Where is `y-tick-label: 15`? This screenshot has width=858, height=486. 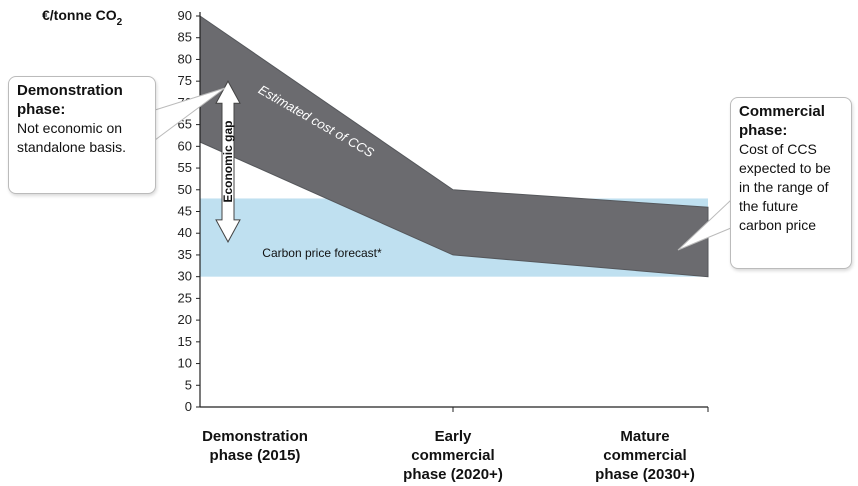
y-tick-label: 15 is located at coordinates (185, 341).